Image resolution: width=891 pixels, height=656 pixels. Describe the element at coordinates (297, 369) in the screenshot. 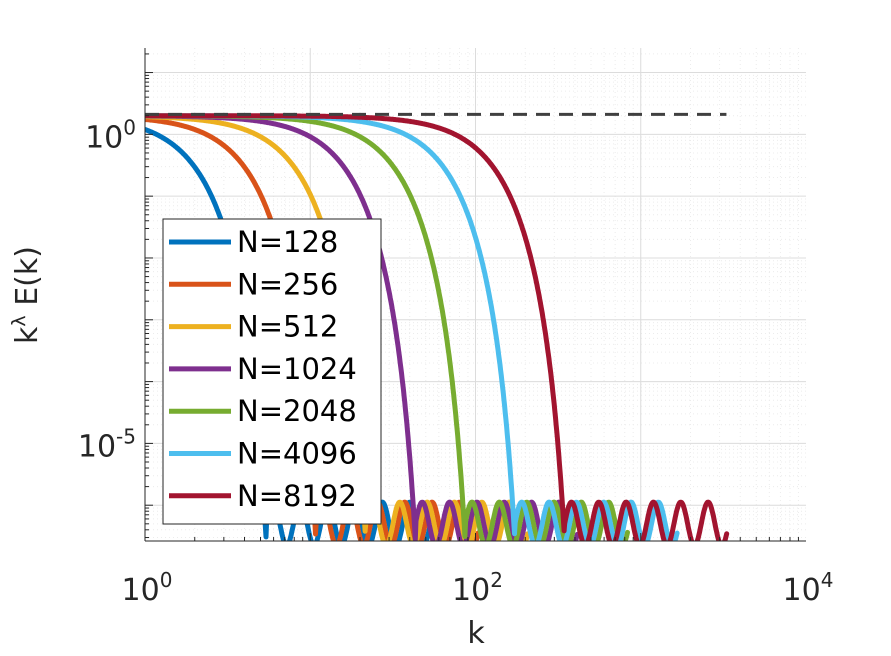

I see `legend-label: N=1024` at that location.